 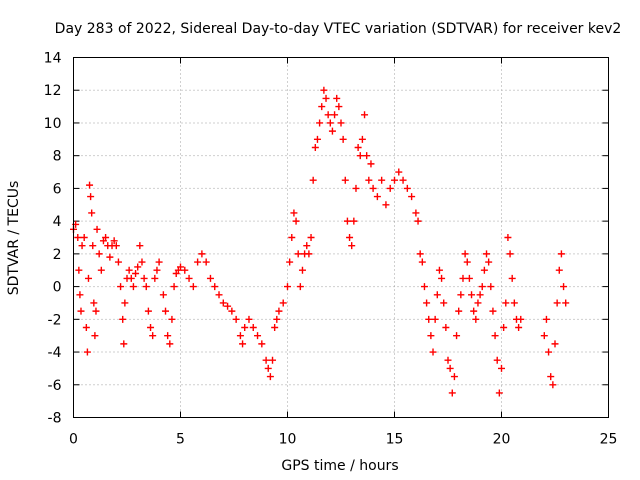 What do you see at coordinates (395, 440) in the screenshot?
I see `x-tick-label: 15` at bounding box center [395, 440].